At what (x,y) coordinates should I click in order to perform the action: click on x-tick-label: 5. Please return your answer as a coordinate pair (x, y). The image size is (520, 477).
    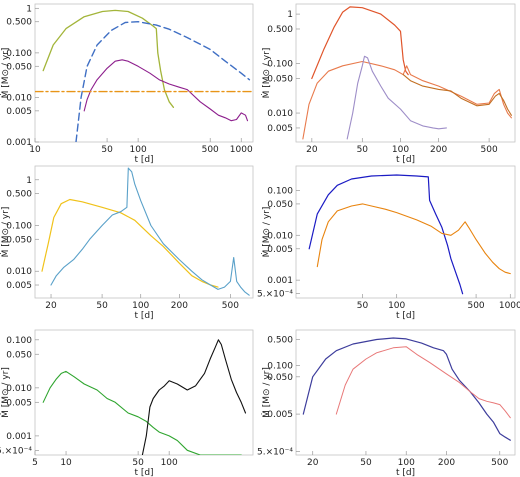
    Looking at the image, I should click on (35, 463).